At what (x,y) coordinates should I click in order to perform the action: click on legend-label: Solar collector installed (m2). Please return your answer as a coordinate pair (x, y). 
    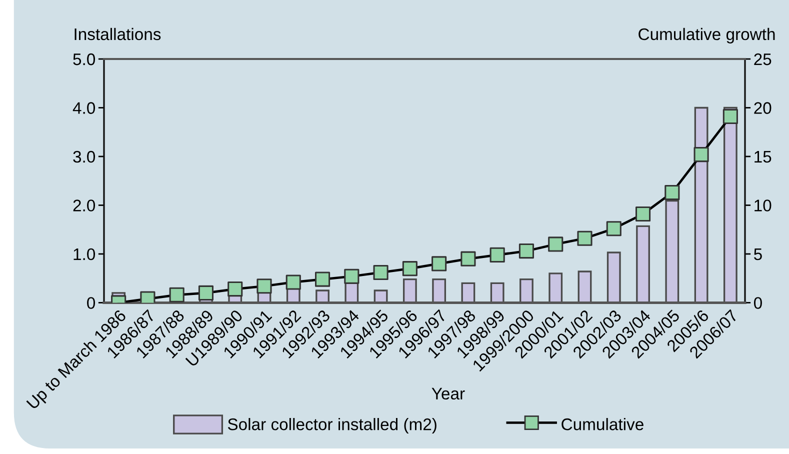
    Looking at the image, I should click on (332, 426).